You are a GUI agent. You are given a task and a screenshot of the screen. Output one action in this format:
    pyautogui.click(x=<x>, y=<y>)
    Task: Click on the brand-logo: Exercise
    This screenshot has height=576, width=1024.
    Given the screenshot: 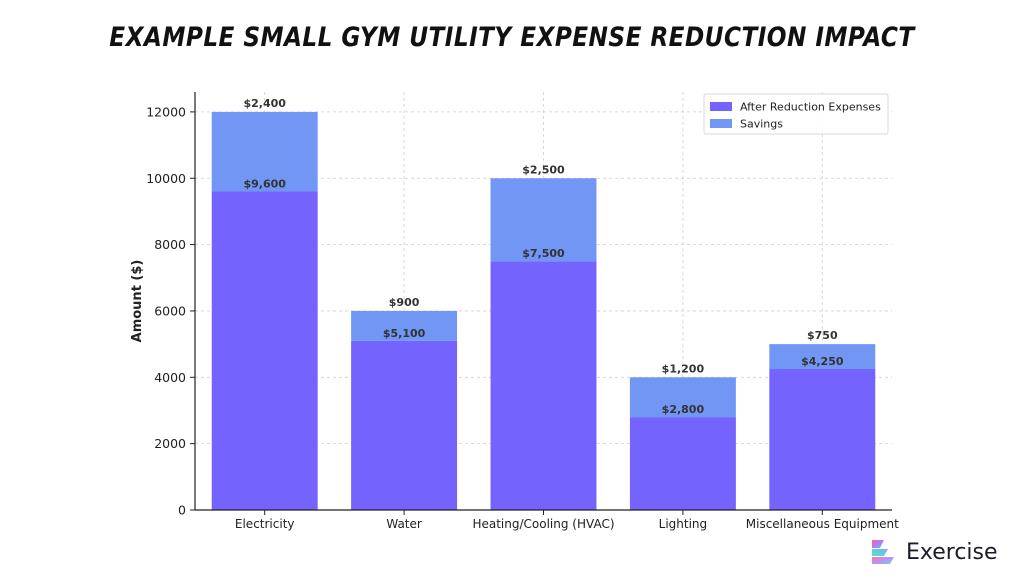 What is the action you would take?
    pyautogui.click(x=933, y=552)
    